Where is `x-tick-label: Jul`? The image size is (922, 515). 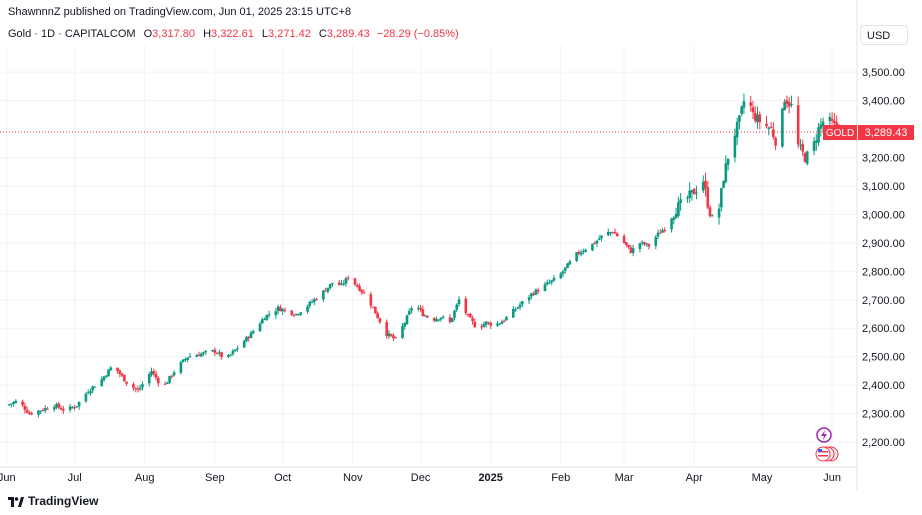 x-tick-label: Jul is located at coordinates (75, 478).